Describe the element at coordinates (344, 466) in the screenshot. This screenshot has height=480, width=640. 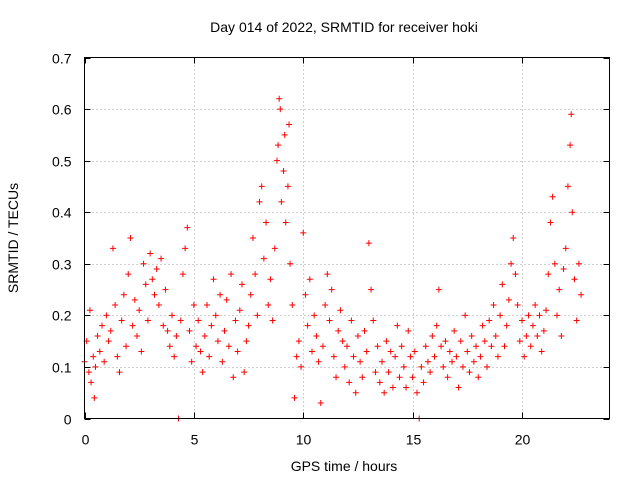
I see `x-axis-label: GPS time / hours` at that location.